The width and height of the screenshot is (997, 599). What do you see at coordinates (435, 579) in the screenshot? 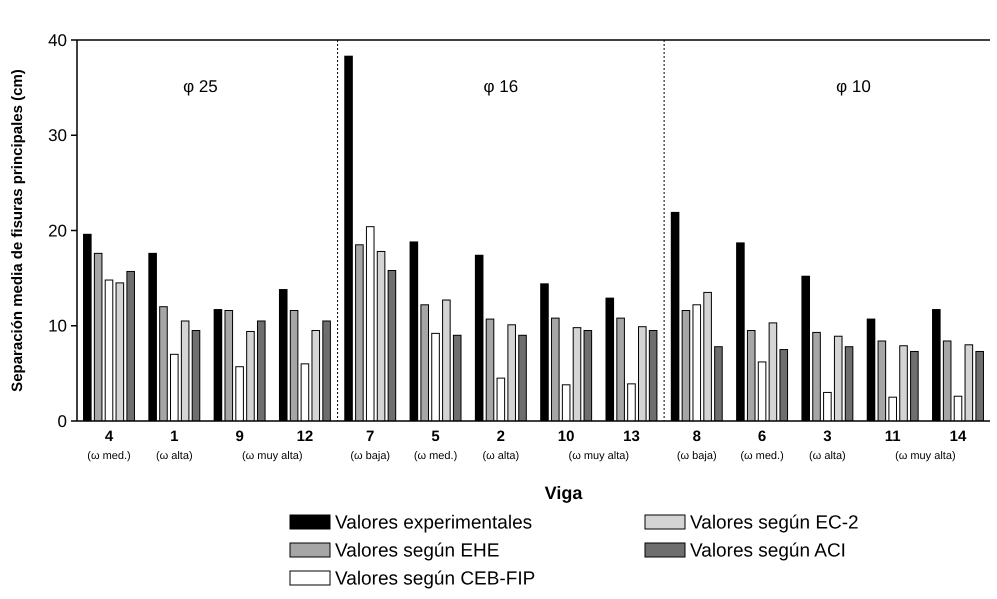
I see `legend-label: Valores según CEB-FIP` at bounding box center [435, 579].